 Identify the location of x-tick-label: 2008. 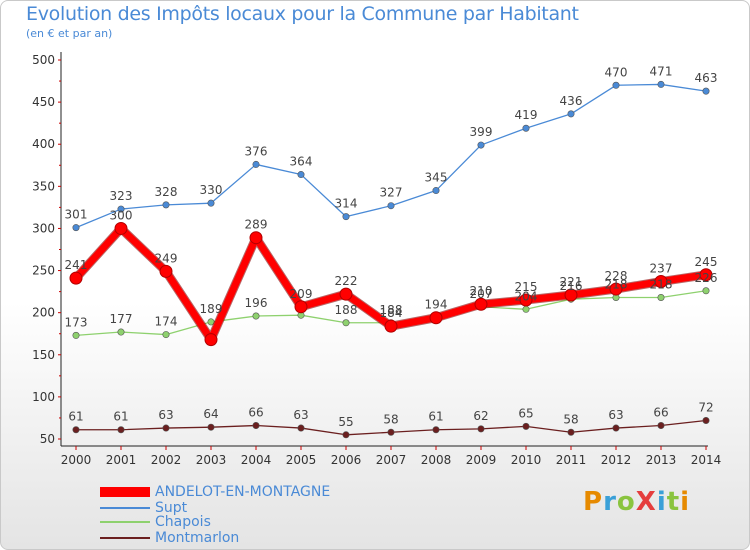
(436, 460).